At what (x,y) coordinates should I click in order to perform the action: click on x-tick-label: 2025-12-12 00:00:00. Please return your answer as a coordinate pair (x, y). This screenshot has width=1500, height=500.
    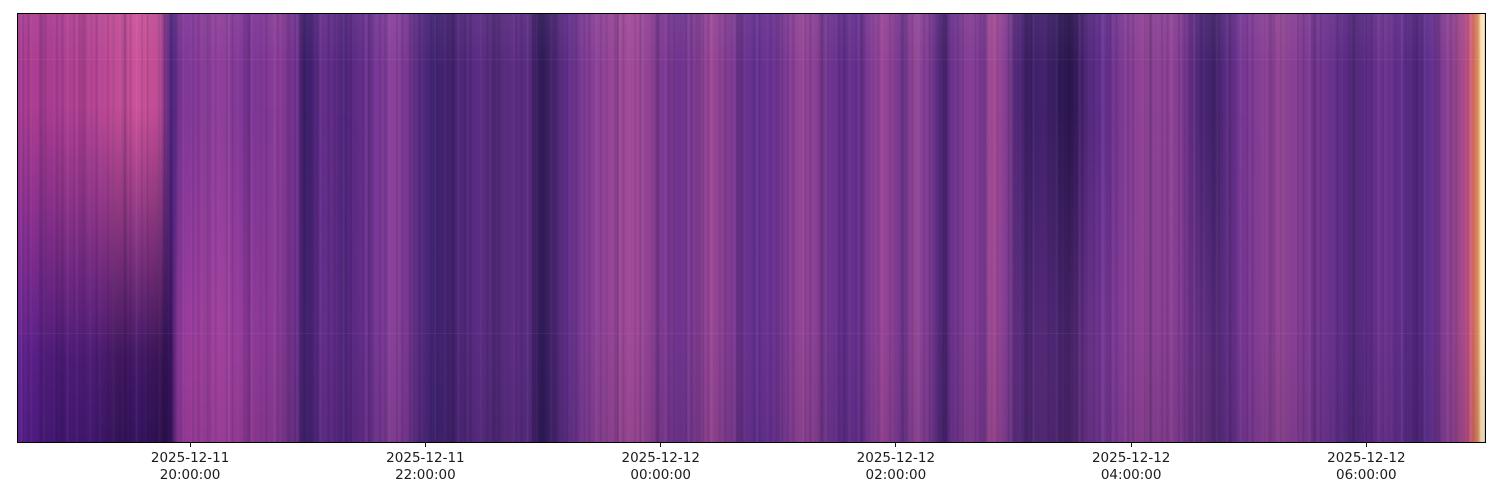
    Looking at the image, I should click on (660, 466).